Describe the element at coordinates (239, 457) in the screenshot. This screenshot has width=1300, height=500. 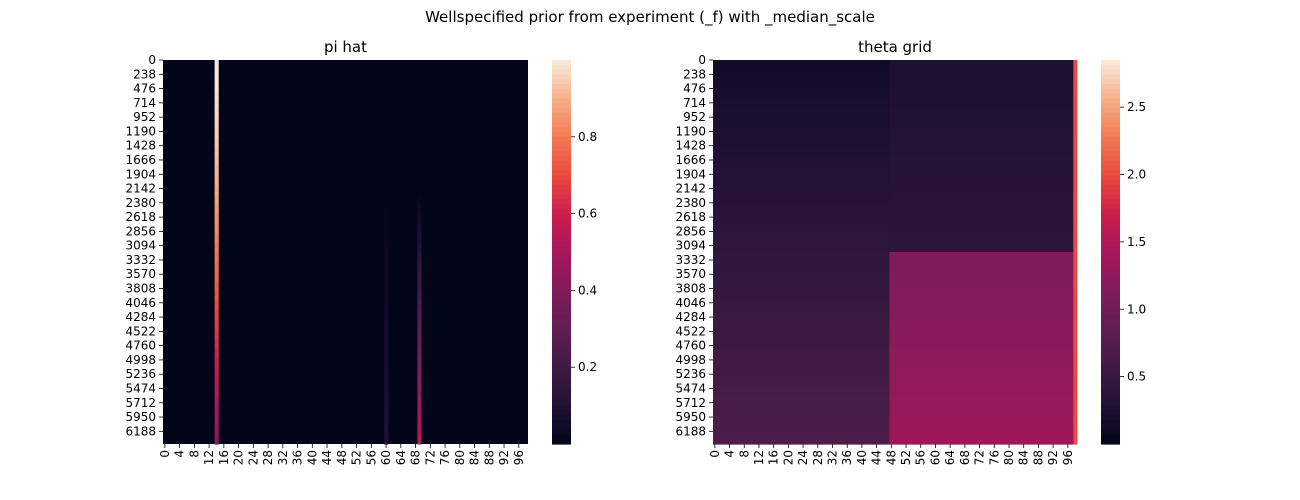
I see `x-tick-label: 20` at that location.